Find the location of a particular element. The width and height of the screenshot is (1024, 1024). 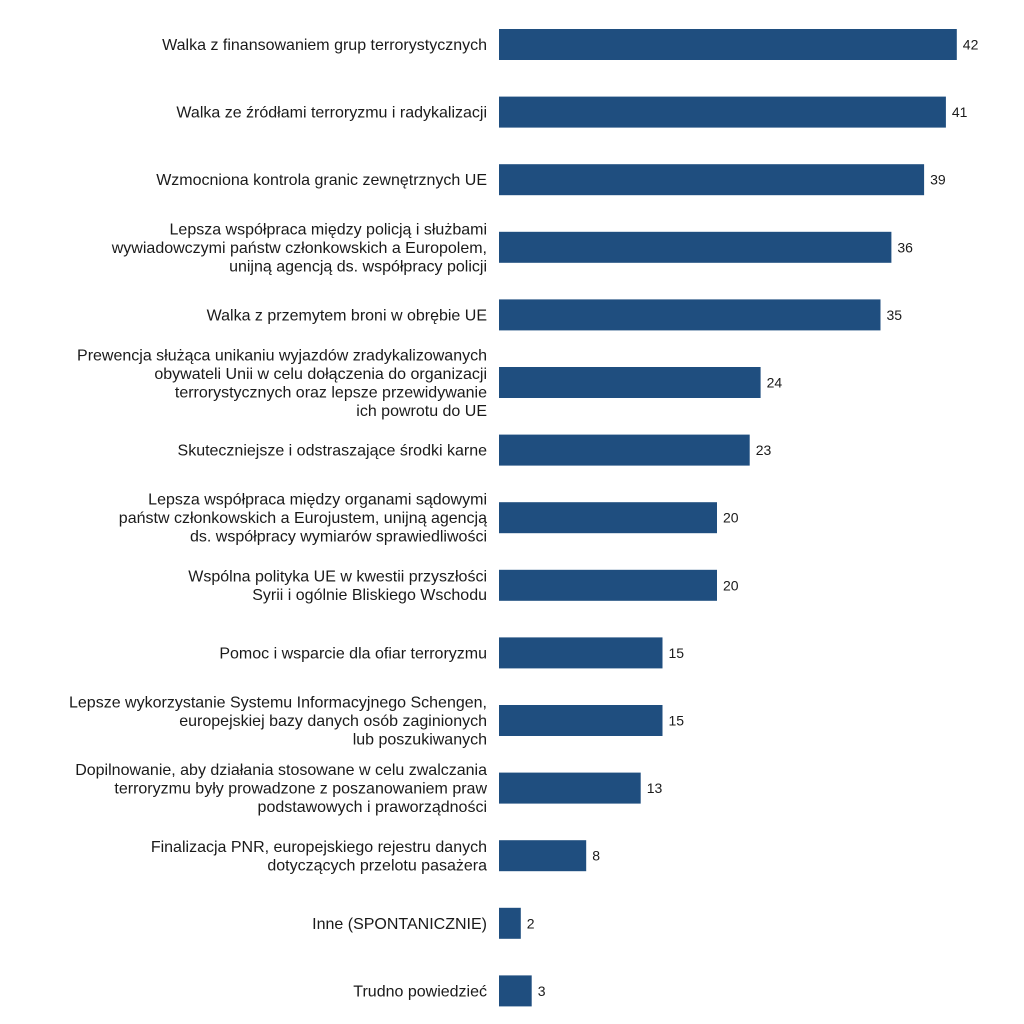

category-label-4-line-0: Walka z przemytem broni w obrębie UE is located at coordinates (347, 315).